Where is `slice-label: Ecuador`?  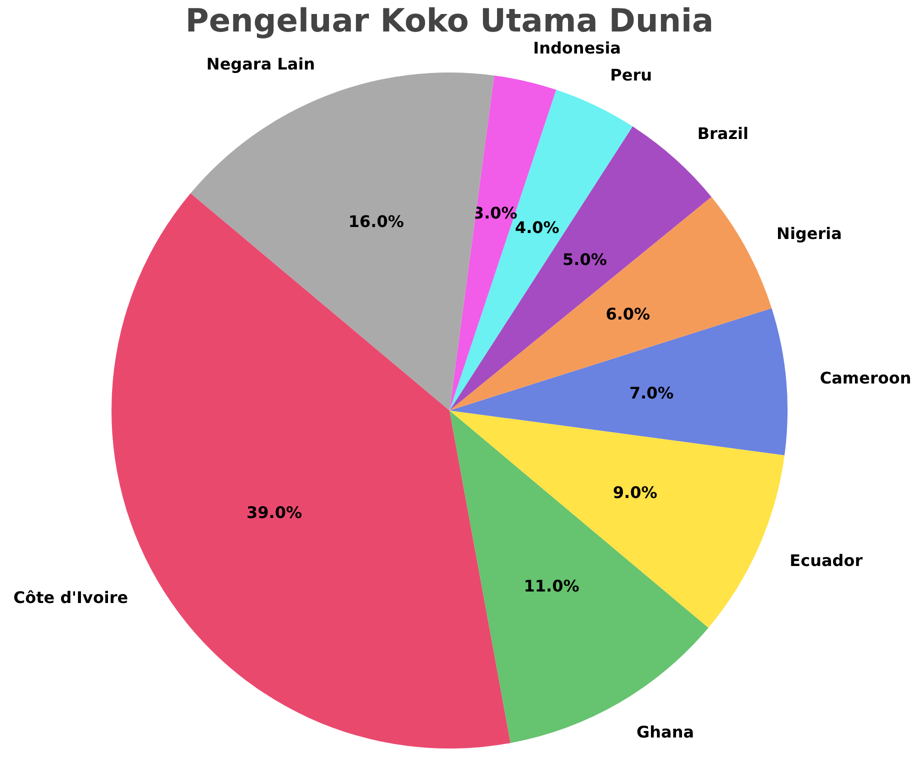
slice-label: Ecuador is located at coordinates (826, 560).